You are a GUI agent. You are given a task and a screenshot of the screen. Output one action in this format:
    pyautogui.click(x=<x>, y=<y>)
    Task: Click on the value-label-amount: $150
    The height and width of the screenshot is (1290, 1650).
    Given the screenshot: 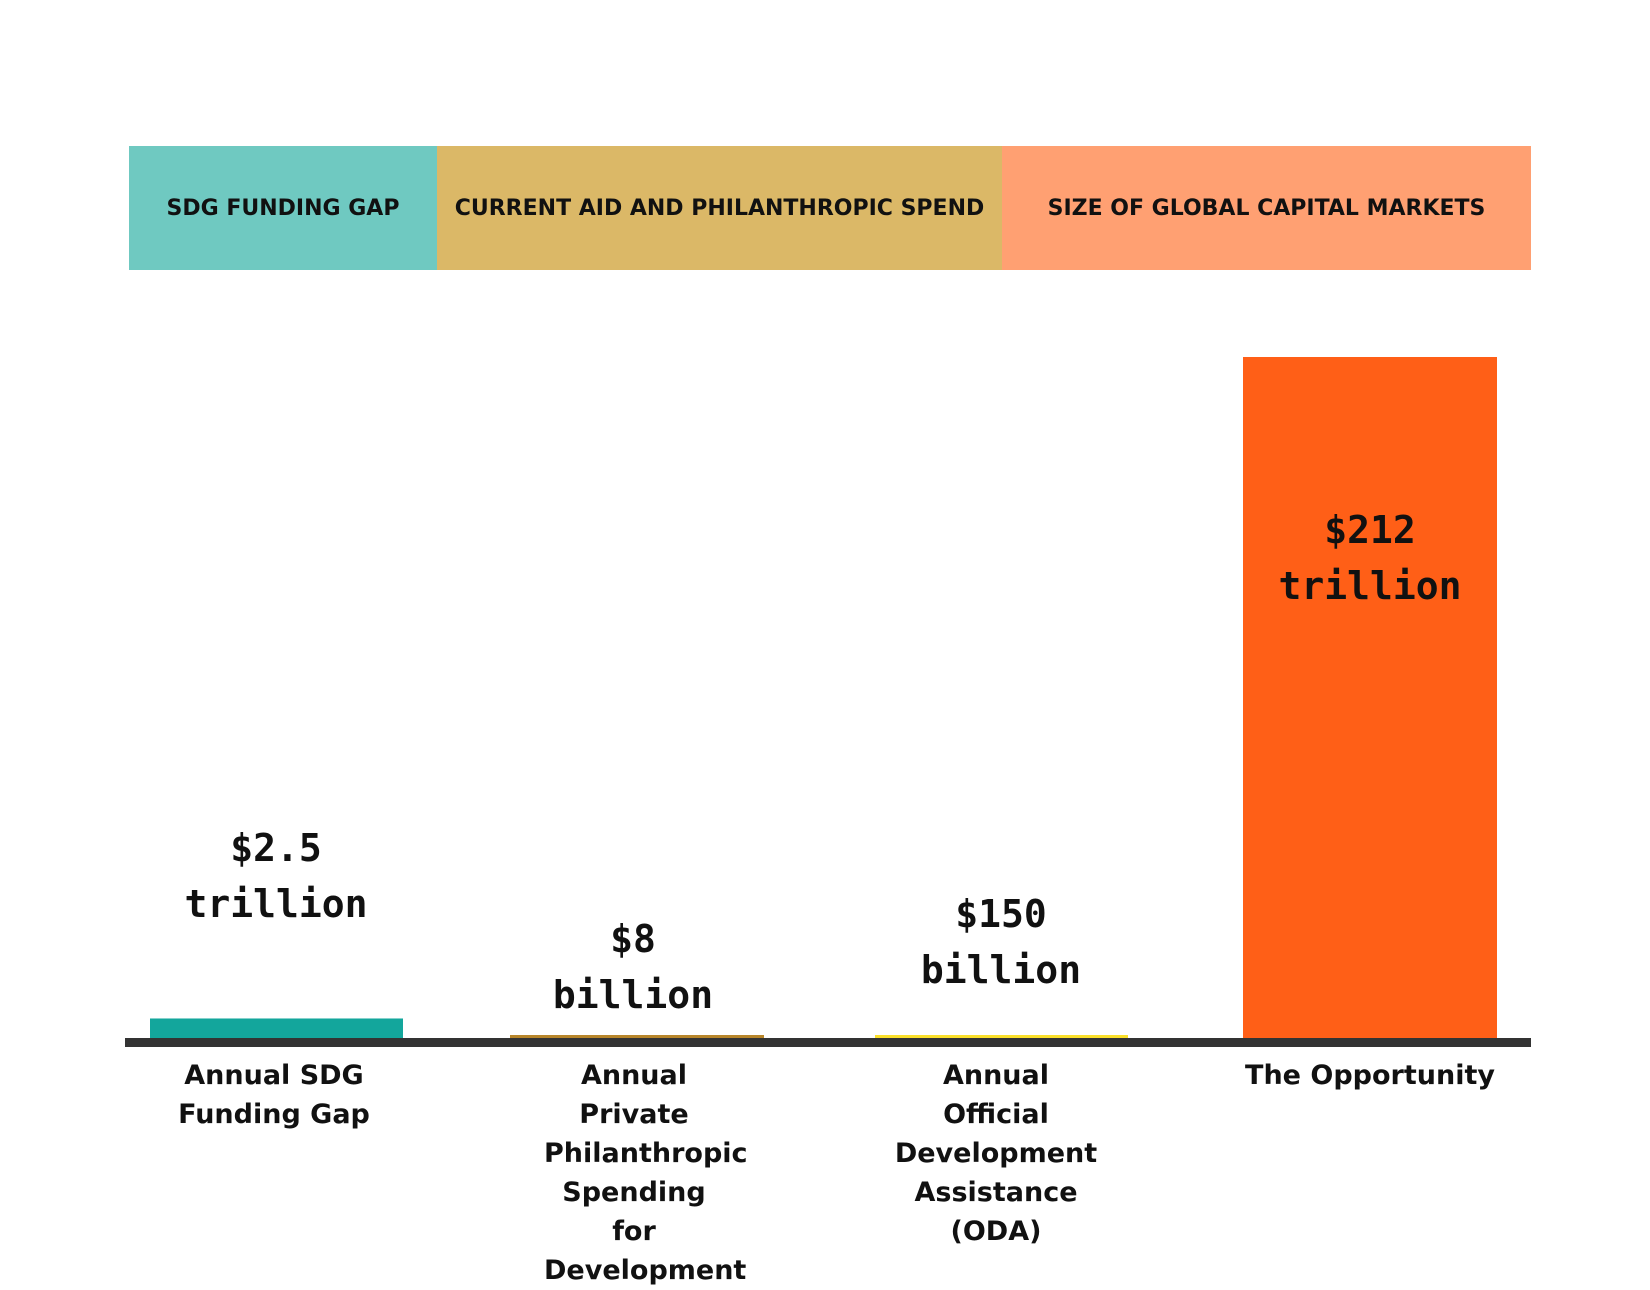 What is the action you would take?
    pyautogui.click(x=1001, y=914)
    